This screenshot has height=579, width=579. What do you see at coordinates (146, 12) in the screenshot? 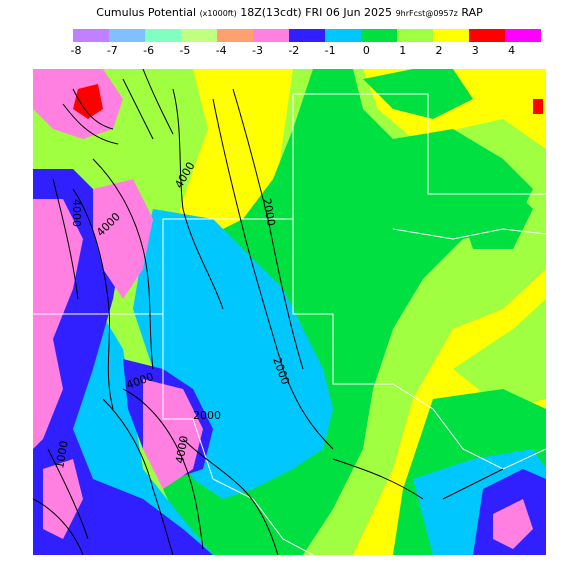
I see `title-main: Cumulus Potential` at bounding box center [146, 12].